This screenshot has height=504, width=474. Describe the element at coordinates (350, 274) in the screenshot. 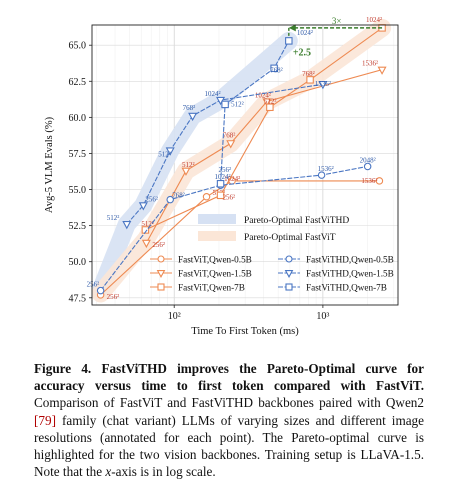

I see `legend-label-series: FastViTHD,Qwen-1.5B` at that location.